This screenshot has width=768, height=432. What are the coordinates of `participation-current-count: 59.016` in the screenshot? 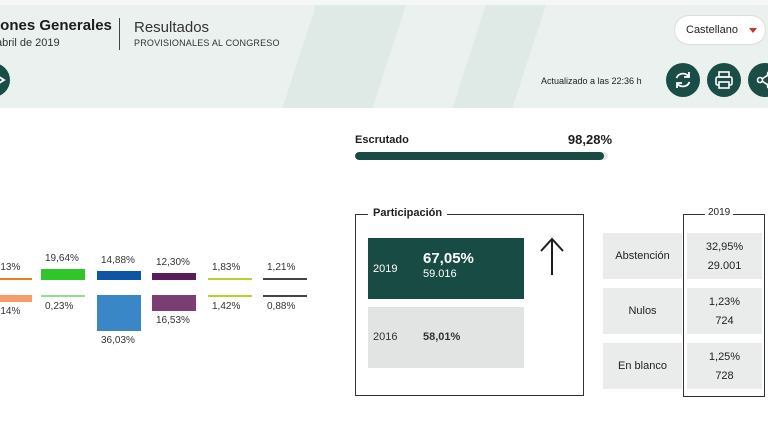 It's located at (440, 274).